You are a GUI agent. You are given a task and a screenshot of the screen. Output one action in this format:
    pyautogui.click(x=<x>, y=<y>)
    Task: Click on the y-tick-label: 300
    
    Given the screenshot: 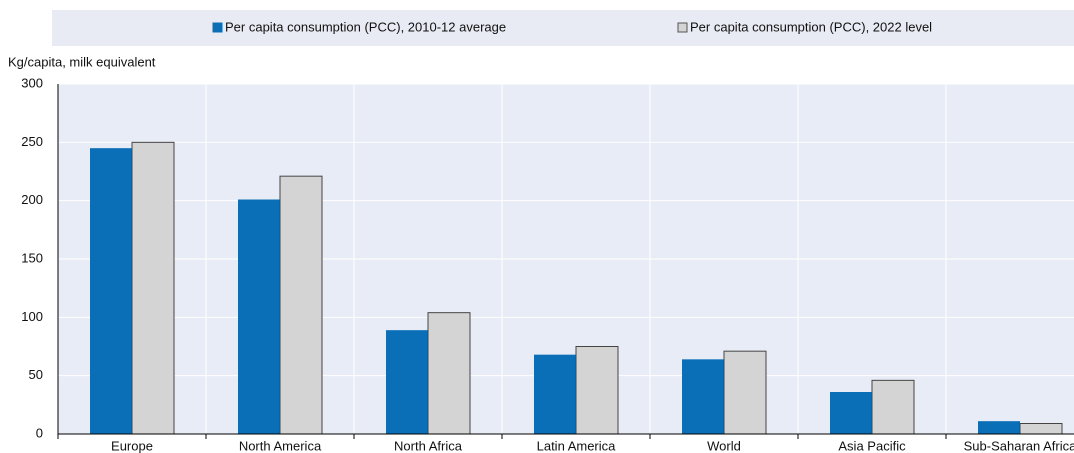 What is the action you would take?
    pyautogui.click(x=32, y=82)
    